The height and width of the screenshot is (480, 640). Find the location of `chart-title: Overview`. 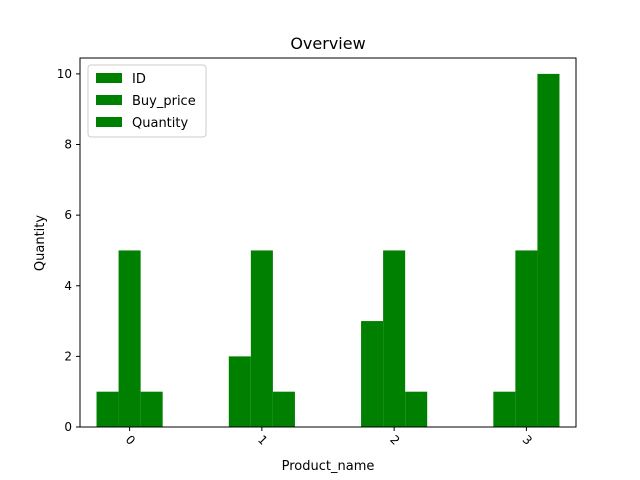

chart-title: Overview is located at coordinates (327, 43).